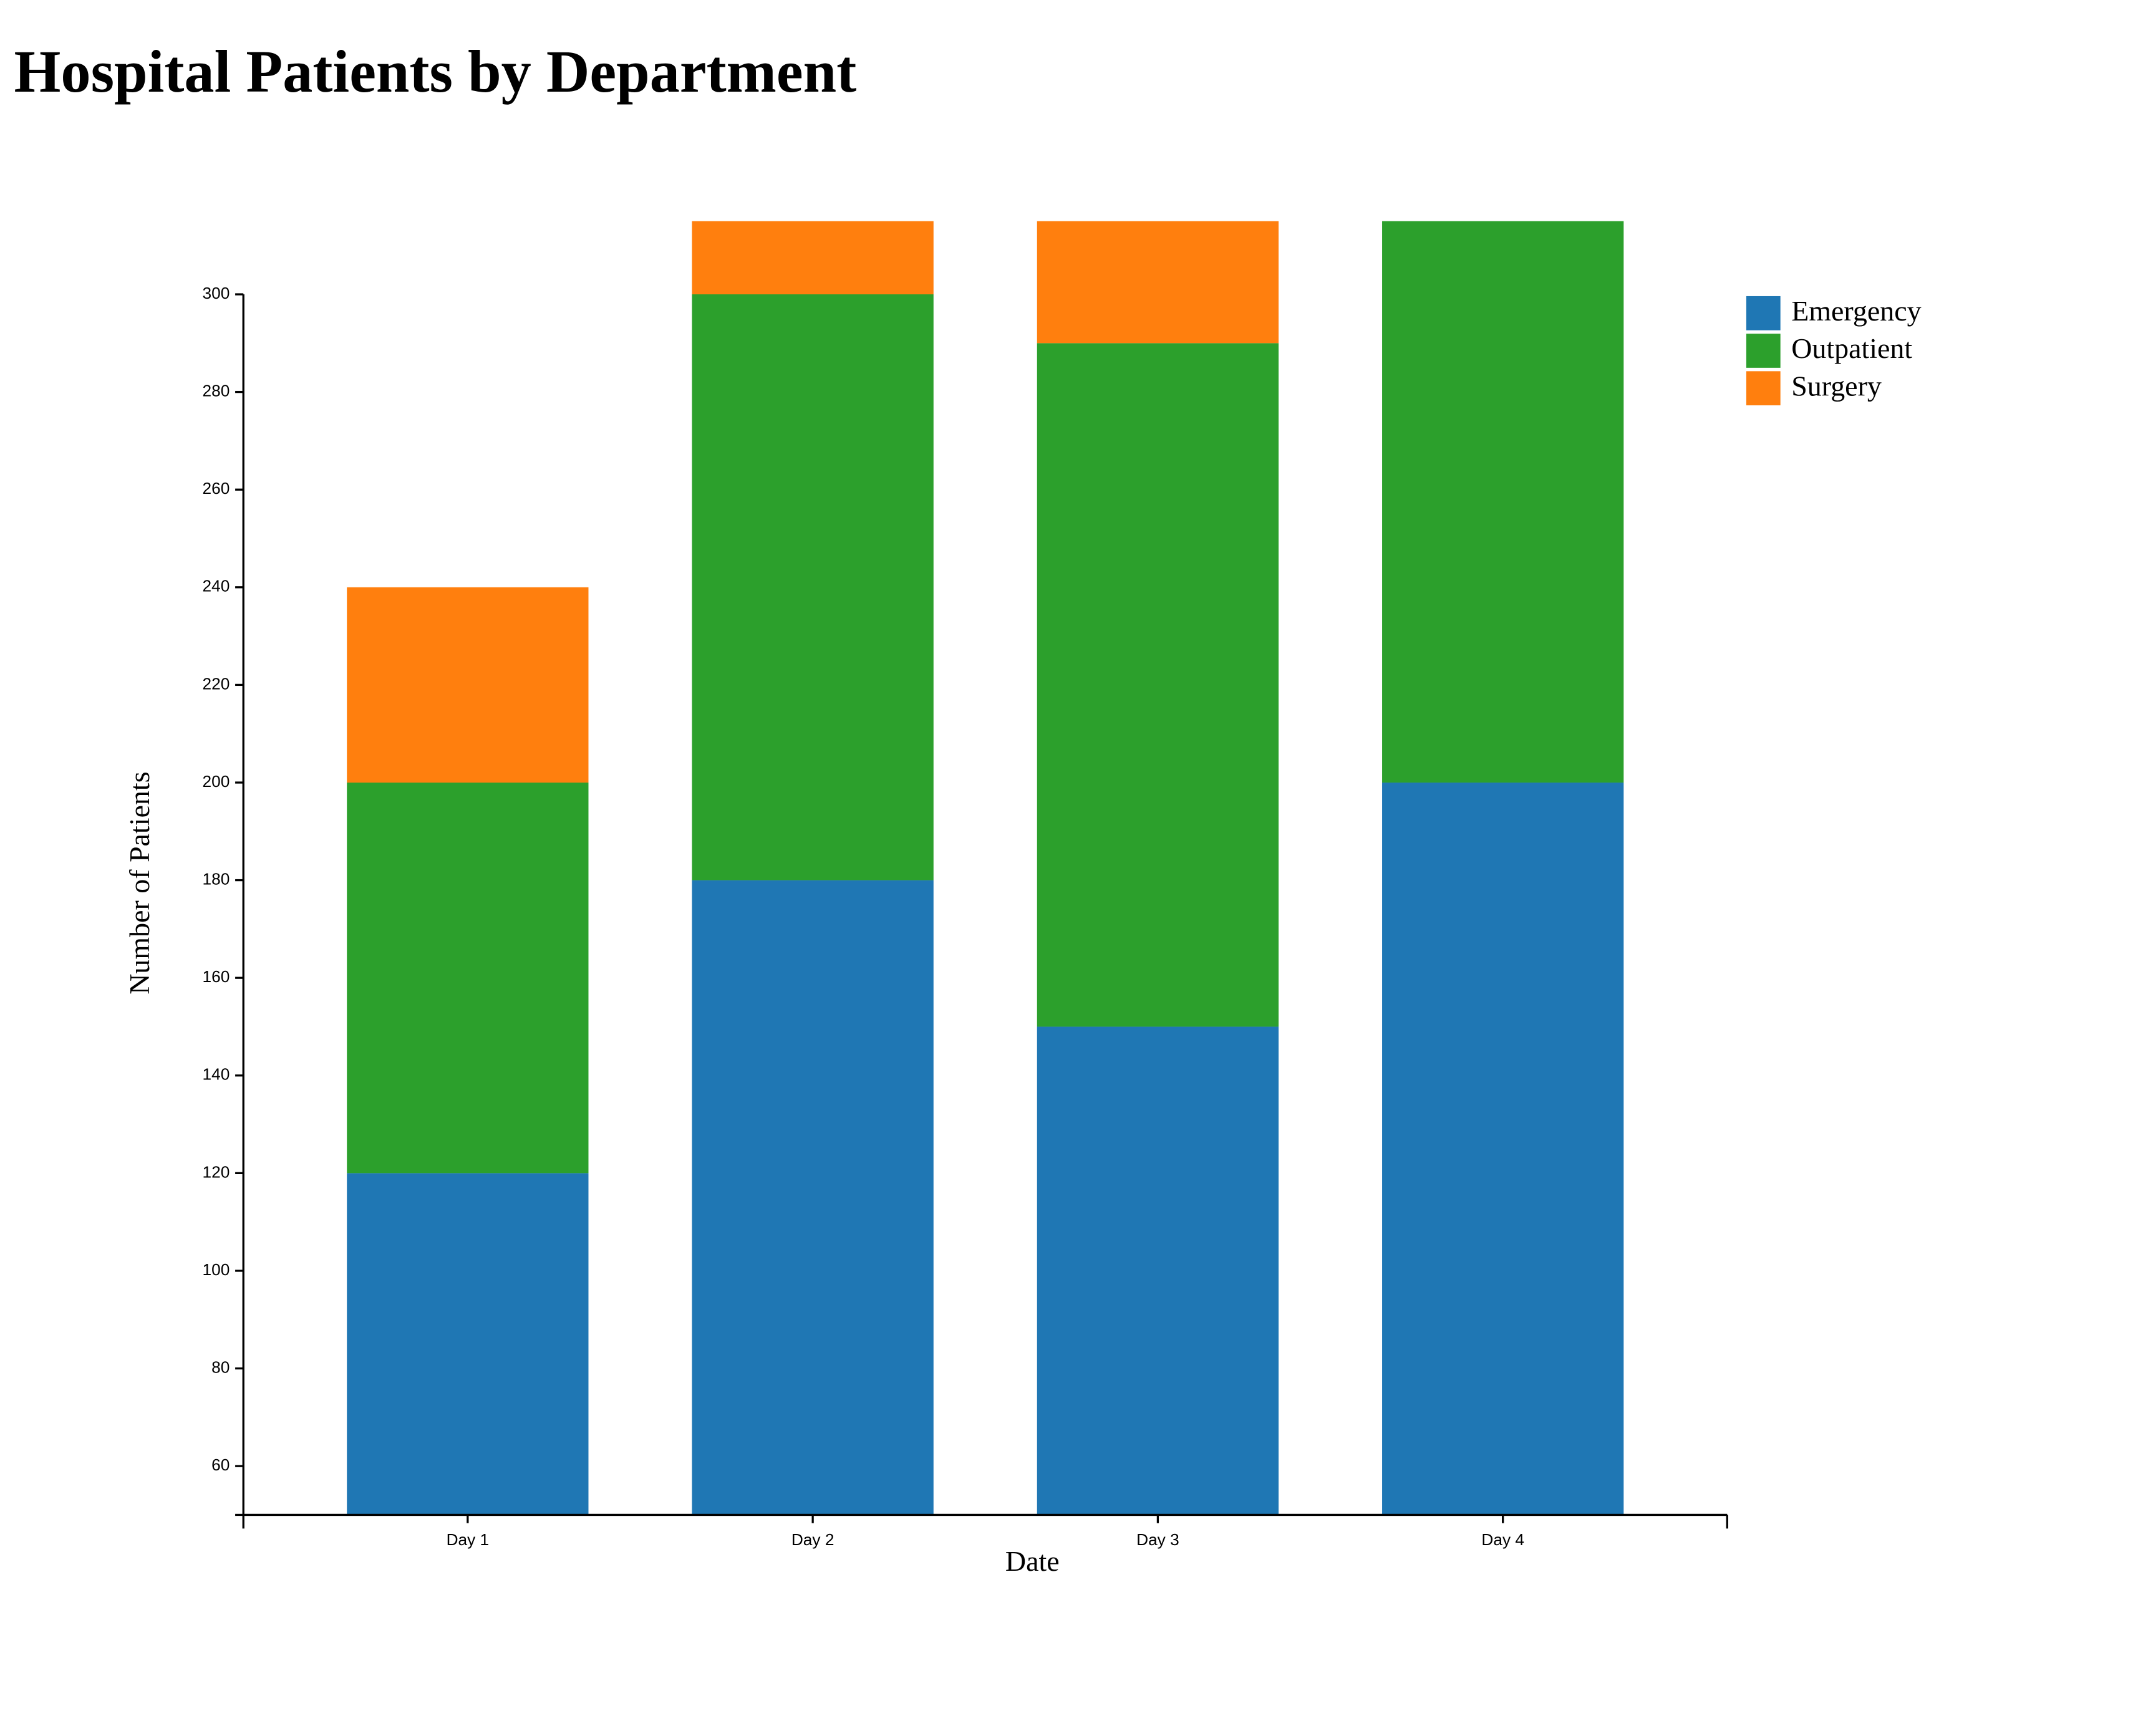 This screenshot has height=1736, width=2133. I want to click on x-axis-label: Date, so click(1032, 1561).